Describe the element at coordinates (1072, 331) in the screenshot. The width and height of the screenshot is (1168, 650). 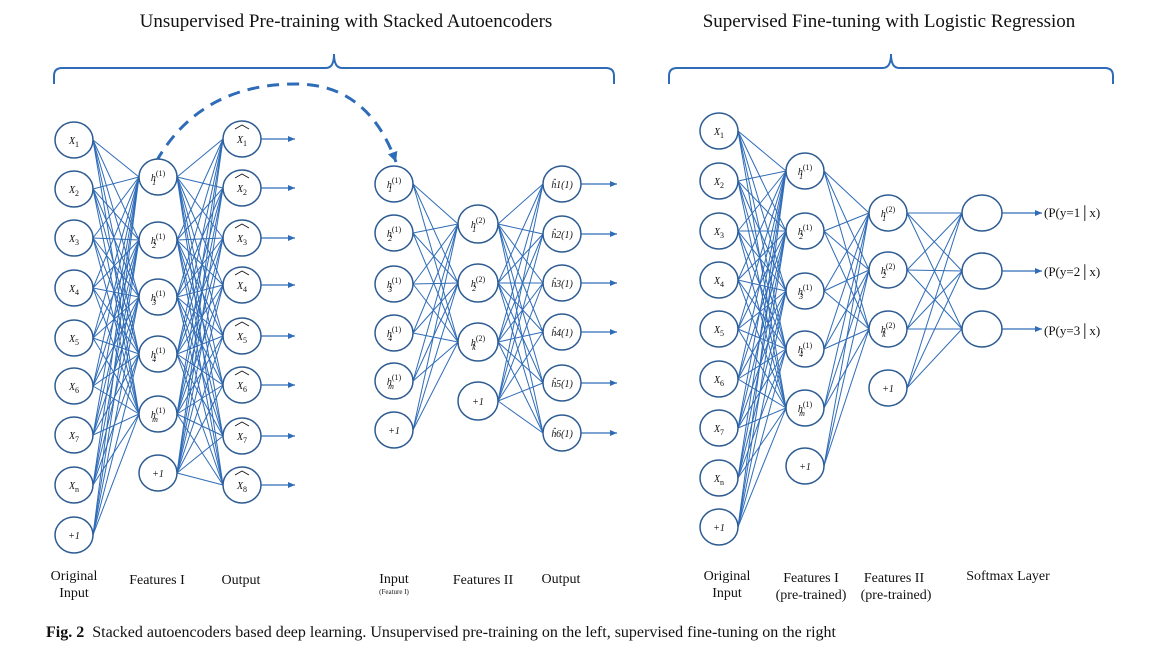
I see `softmax-output-3: (P(y=3│x)` at that location.